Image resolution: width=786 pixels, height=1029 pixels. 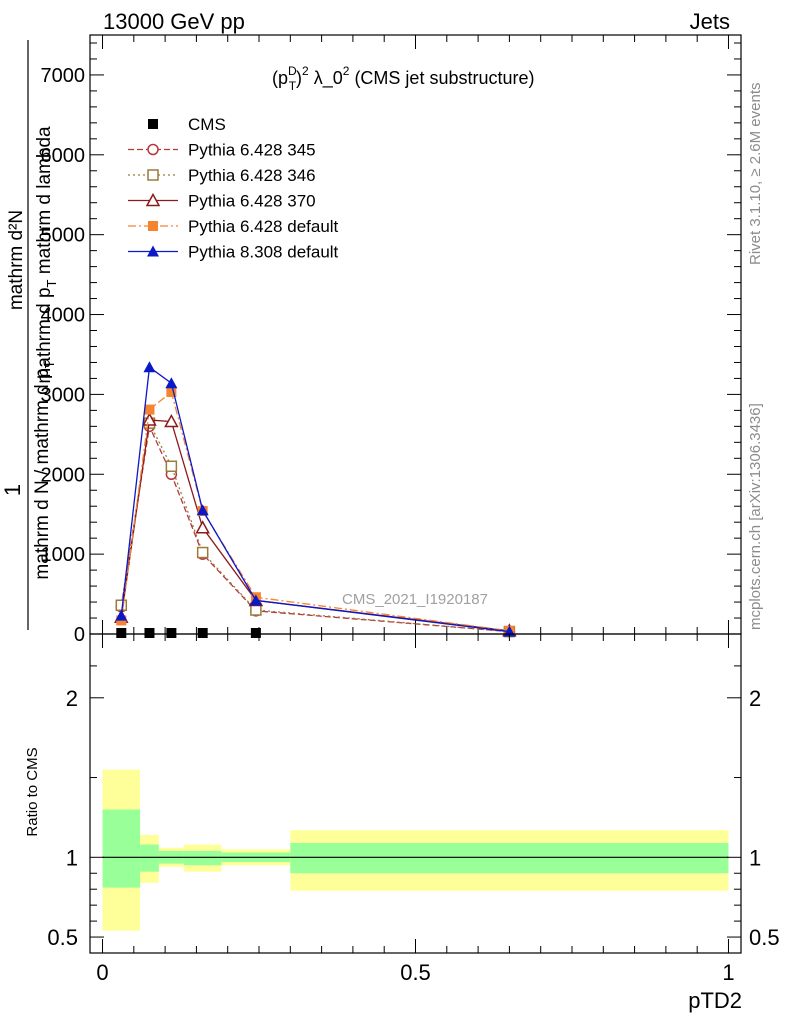 What do you see at coordinates (16, 260) in the screenshot?
I see `ylabel-numerator: mathrm d²N` at bounding box center [16, 260].